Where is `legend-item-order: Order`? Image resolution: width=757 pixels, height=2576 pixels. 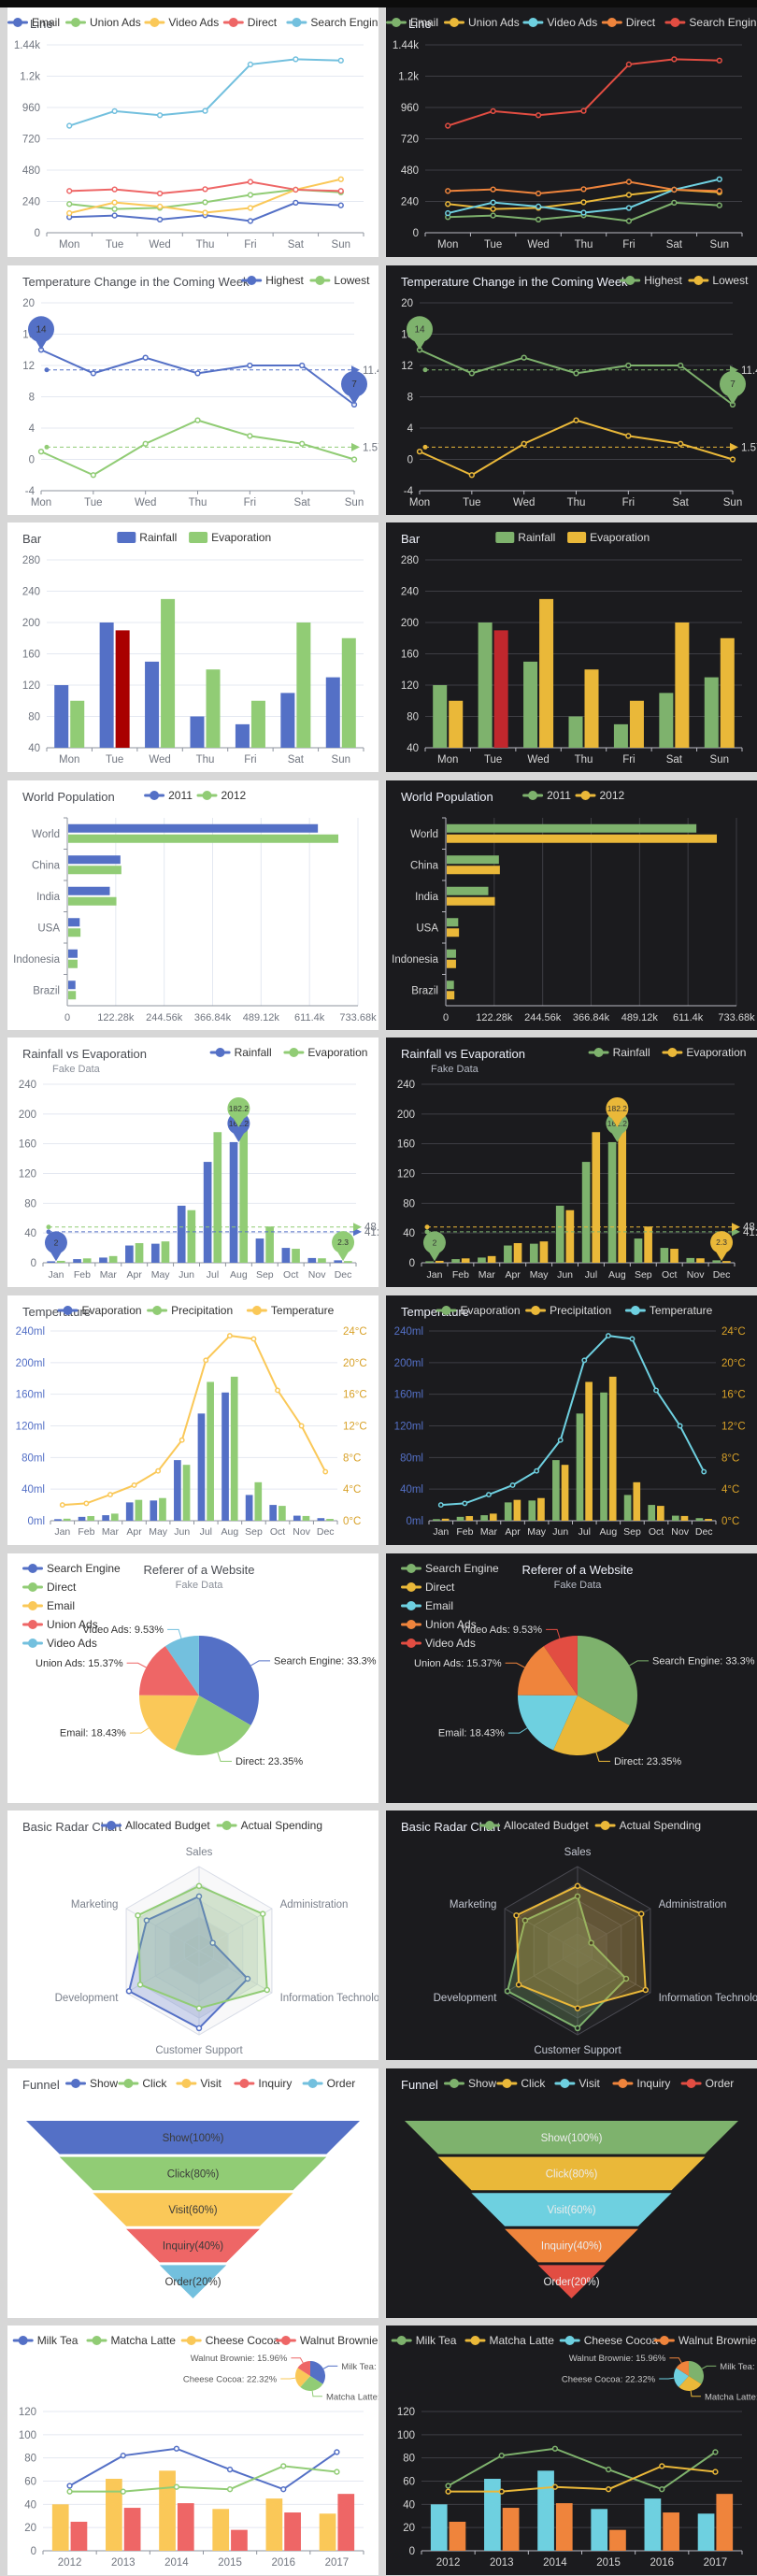
legend-item-order: Order is located at coordinates (329, 2083).